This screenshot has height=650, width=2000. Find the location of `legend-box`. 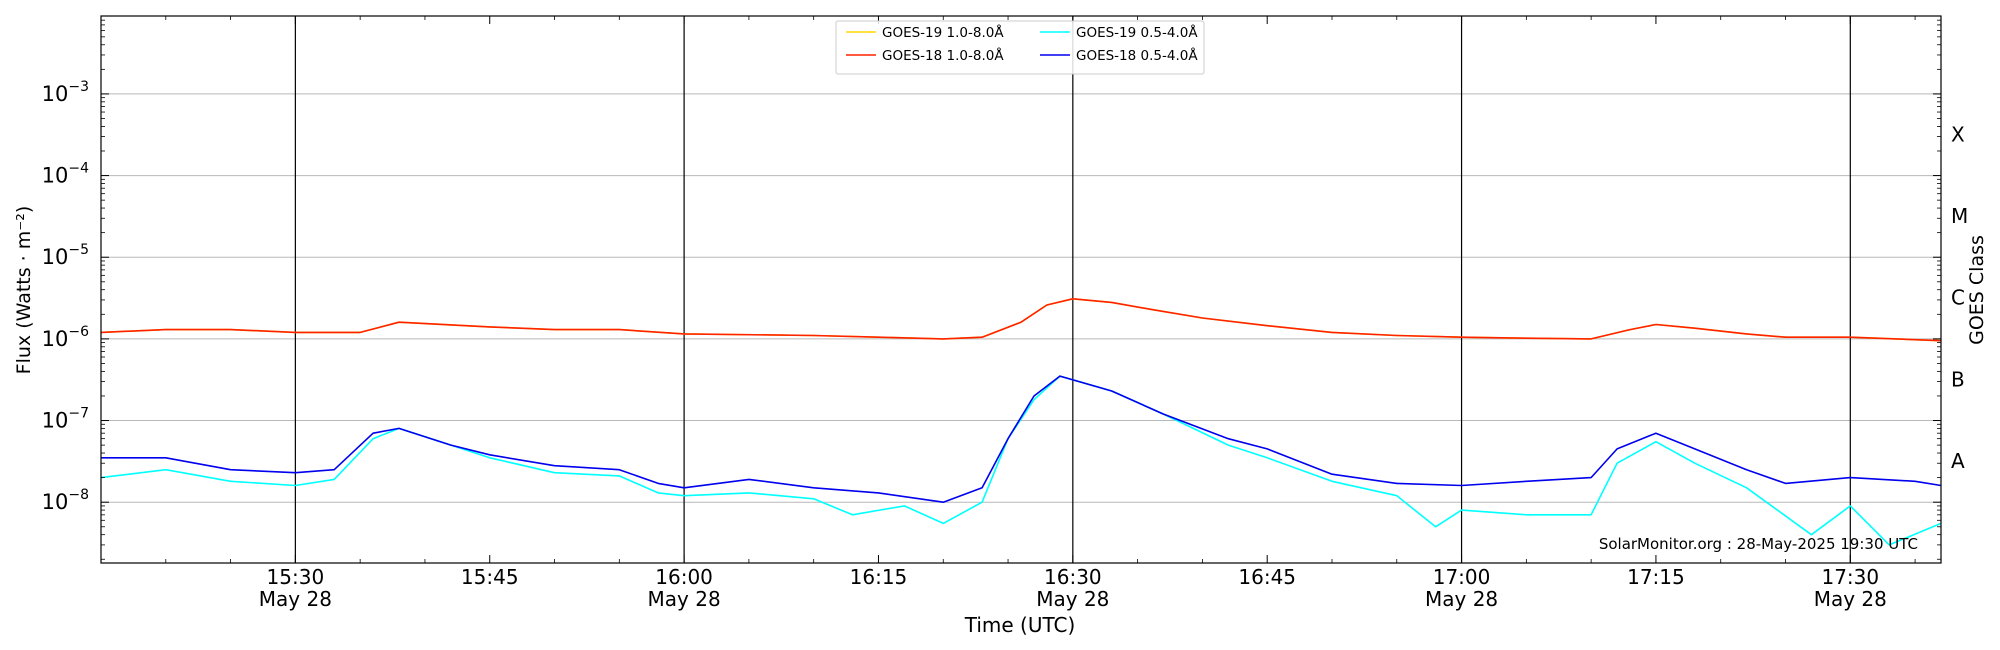

legend-box is located at coordinates (1020, 47).